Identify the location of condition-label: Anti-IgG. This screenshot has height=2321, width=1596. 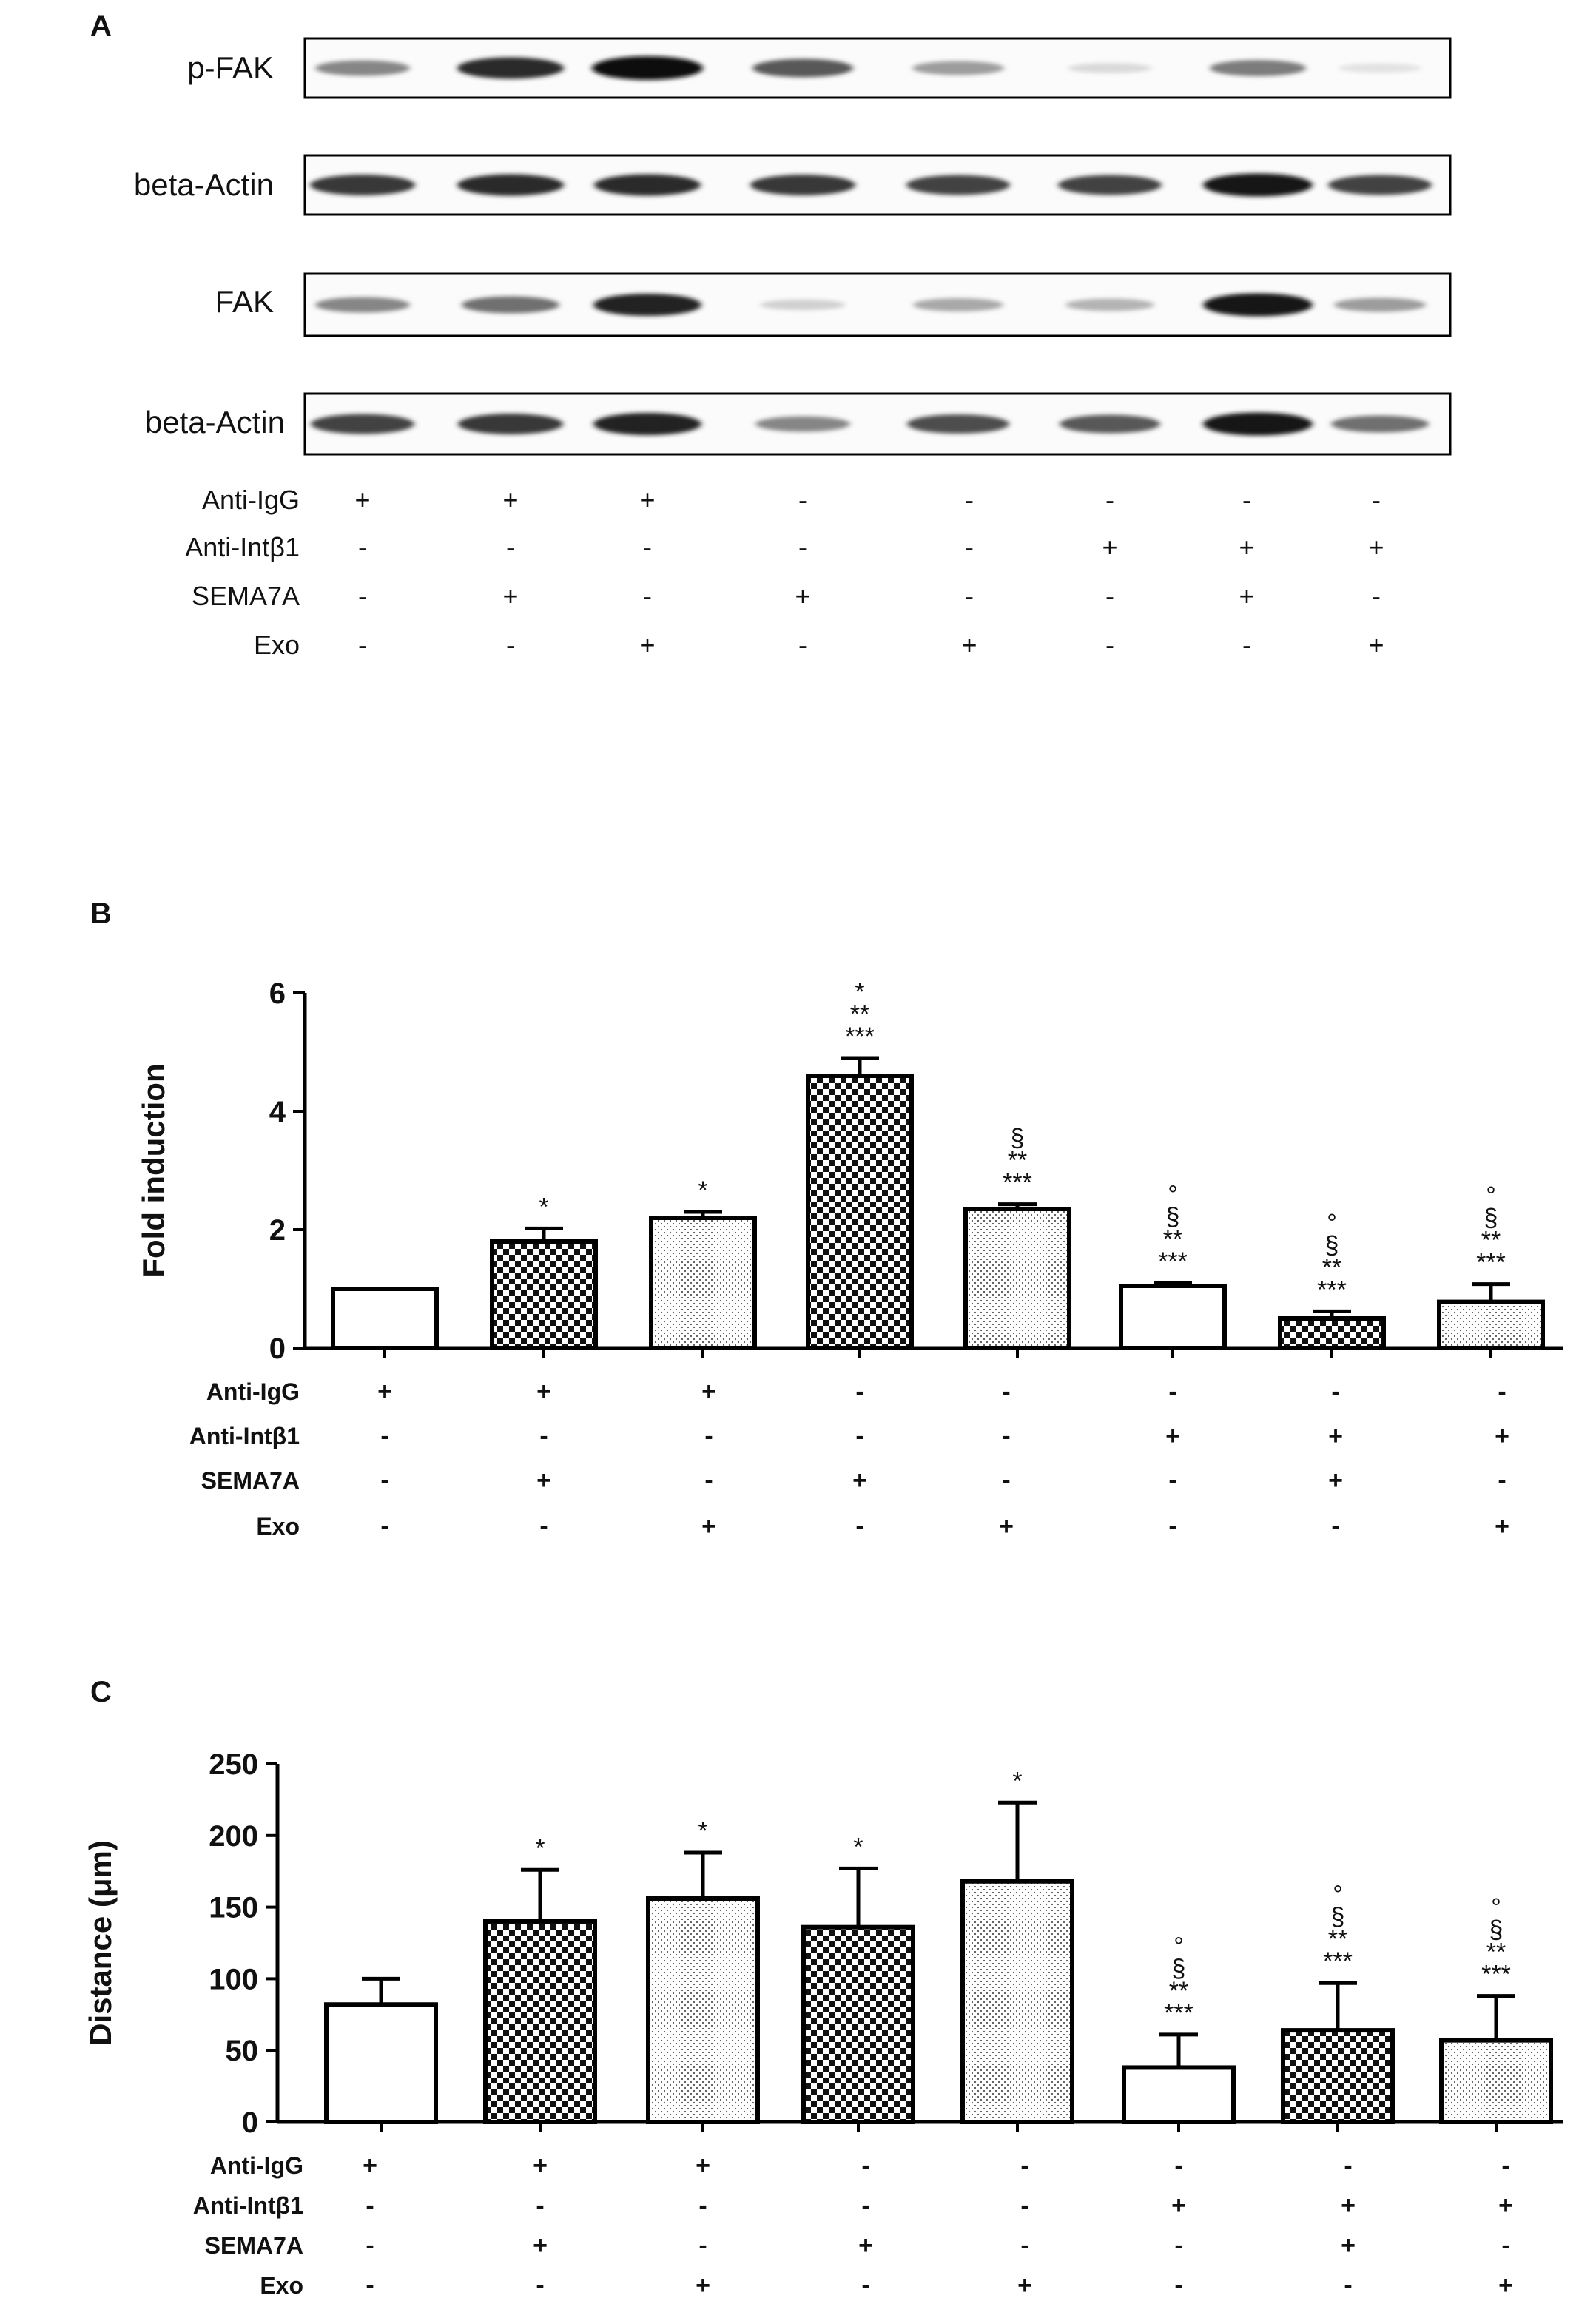
(256, 2166).